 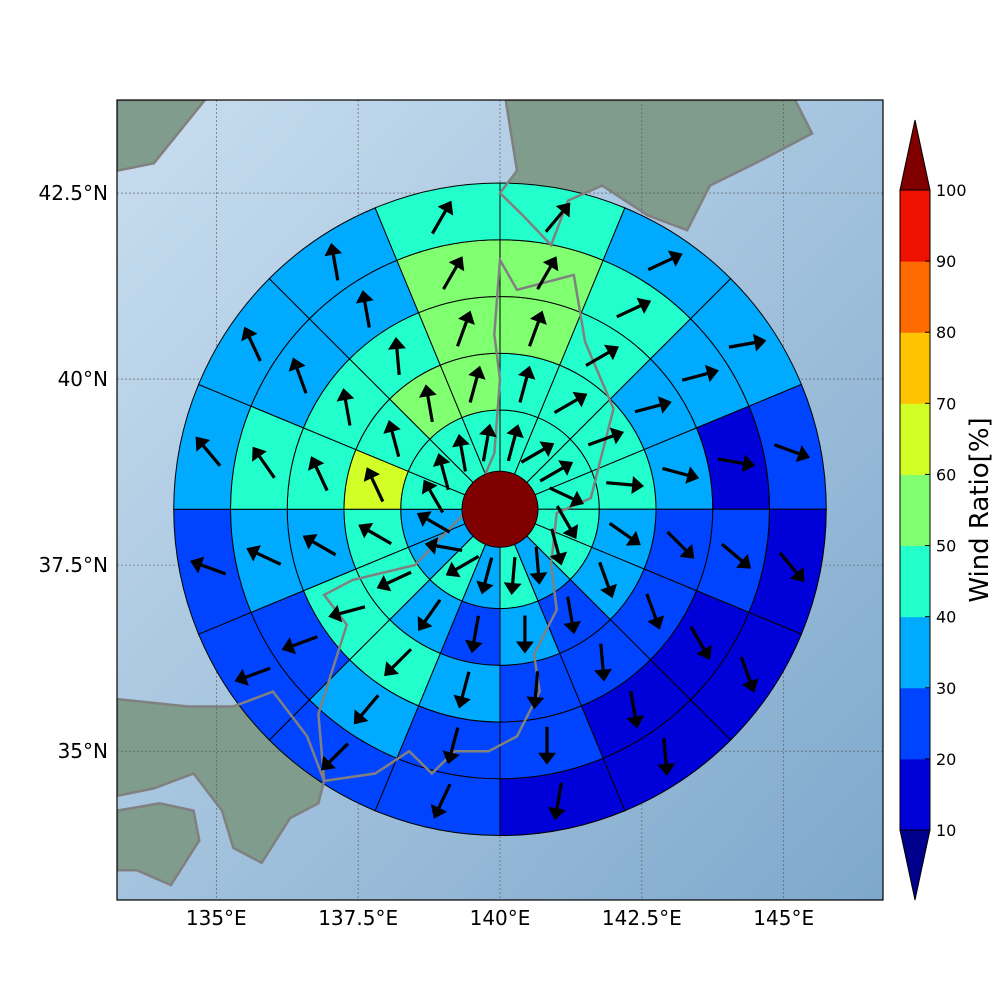 I want to click on latitude-tick-labels: 35°N 37.5°N 40°N 42.5°N, so click(x=74, y=472).